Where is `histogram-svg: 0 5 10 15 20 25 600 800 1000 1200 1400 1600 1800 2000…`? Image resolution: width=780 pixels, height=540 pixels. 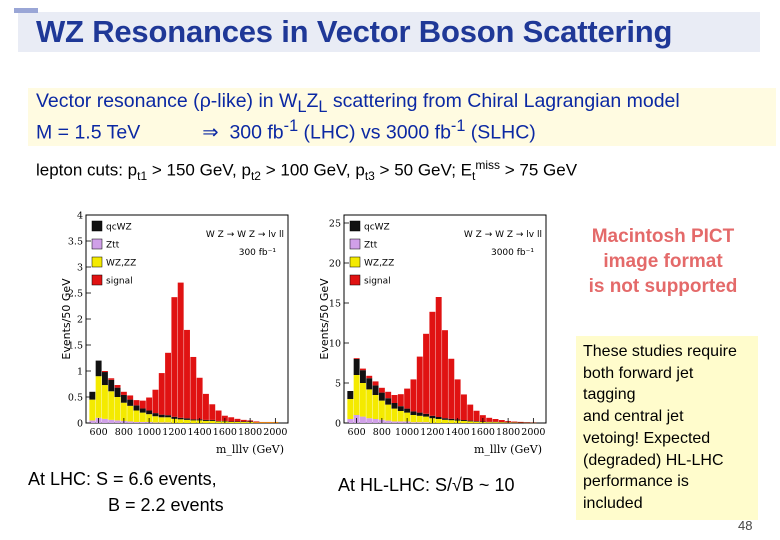
histogram-svg: 0 5 10 15 20 25 600 800 1000 1200 1400 1600 1800 2000… is located at coordinates (432, 335).